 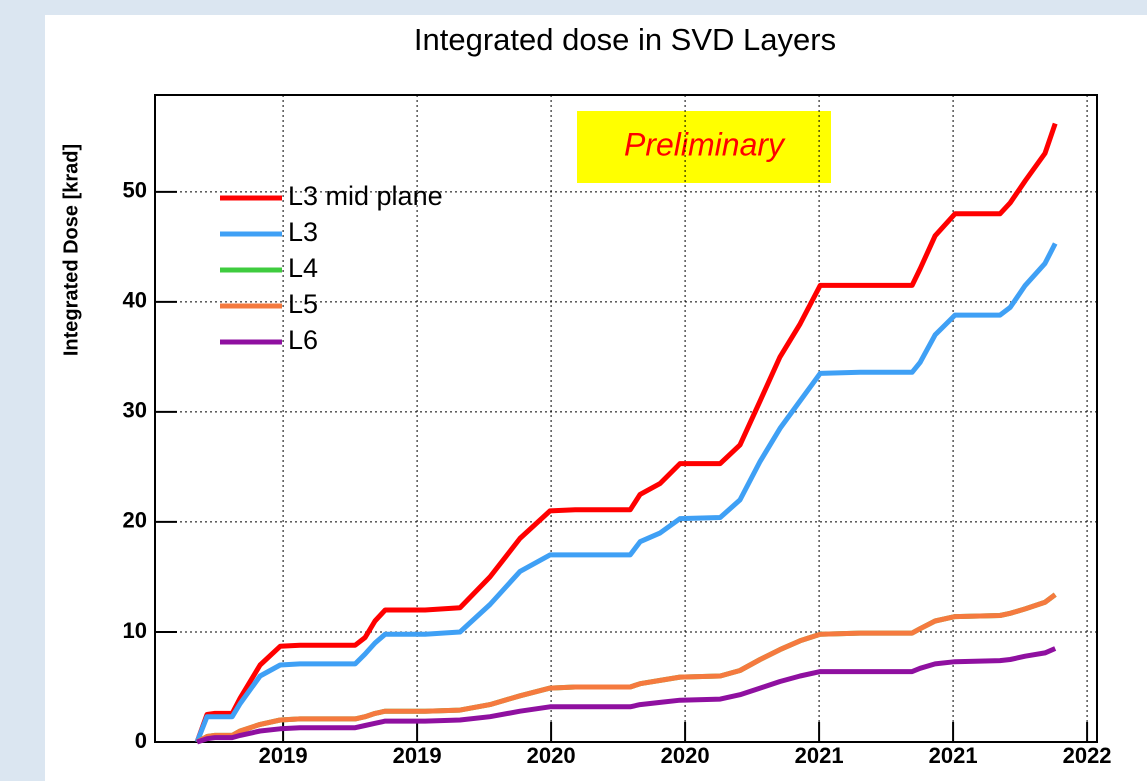 I want to click on annotation-box, so click(x=704, y=147).